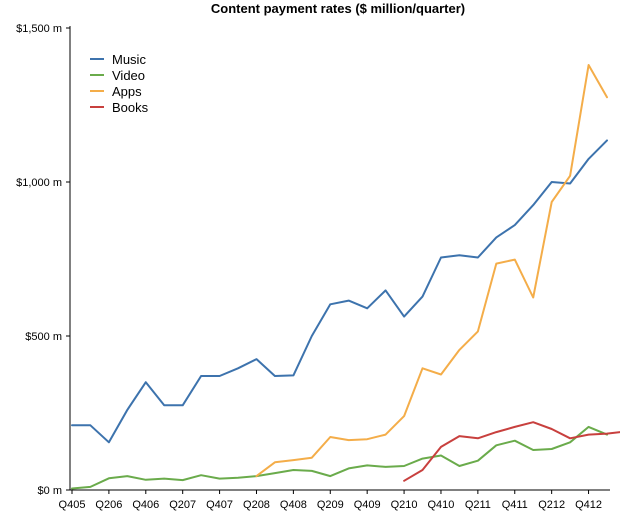  Describe the element at coordinates (551, 505) in the screenshot. I see `x-tick-label: Q212` at that location.